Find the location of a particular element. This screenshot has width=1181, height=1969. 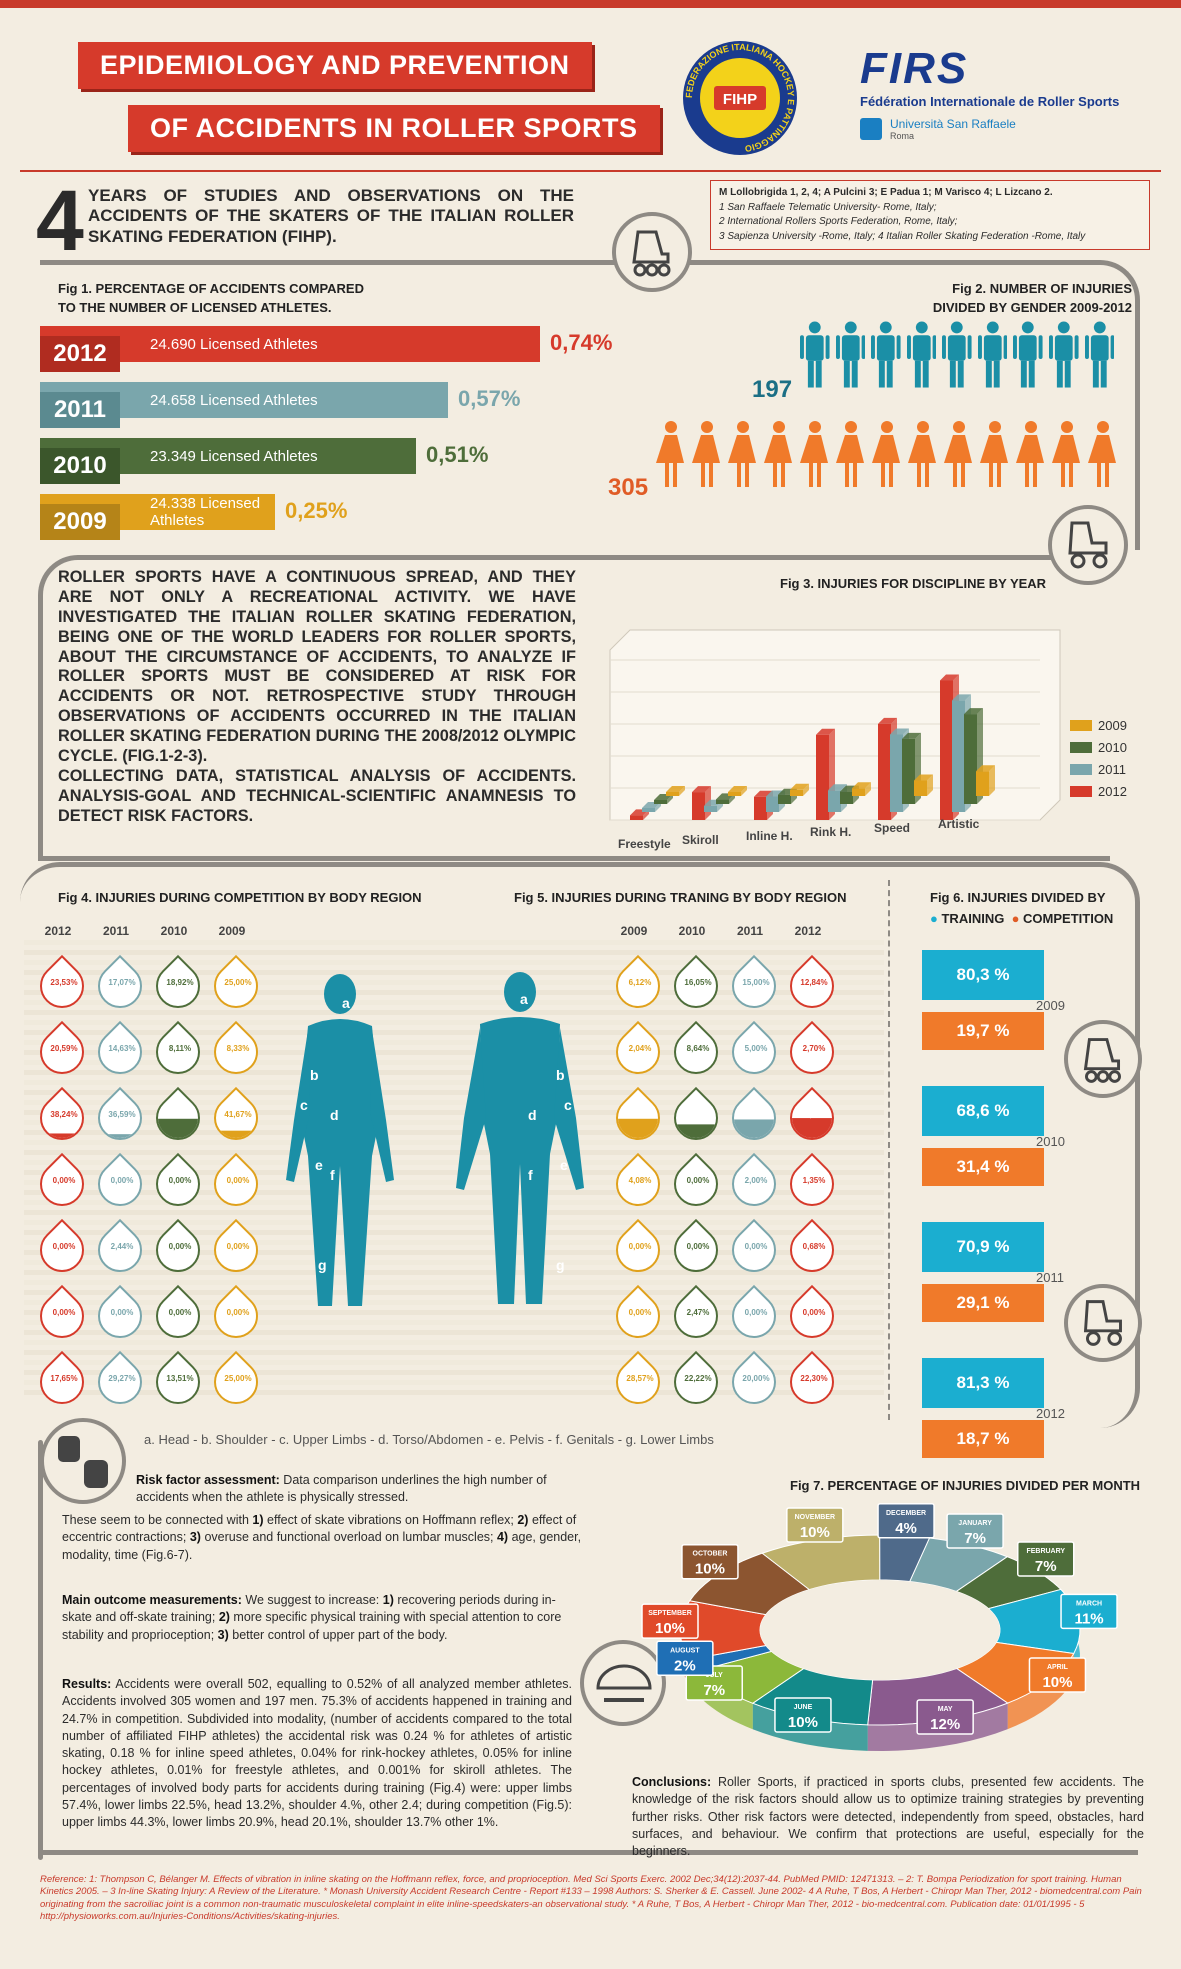

fig3-bar-2010-Speed is located at coordinates (908, 771).